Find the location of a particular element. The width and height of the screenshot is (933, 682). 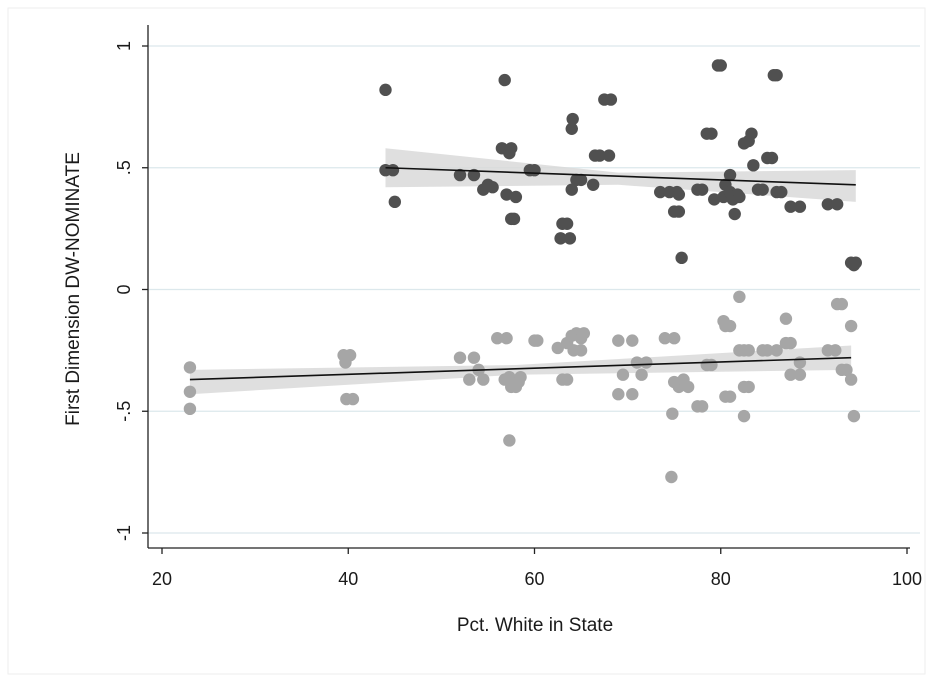

x-tick-label-4: 100 is located at coordinates (907, 579).